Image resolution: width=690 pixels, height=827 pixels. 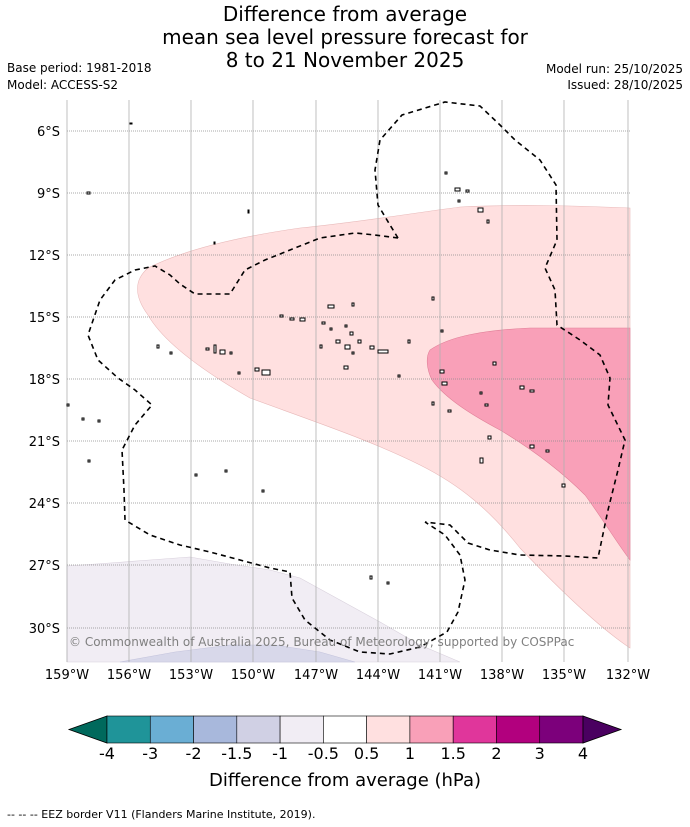 I want to click on lon-label: 150°W, so click(x=253, y=675).